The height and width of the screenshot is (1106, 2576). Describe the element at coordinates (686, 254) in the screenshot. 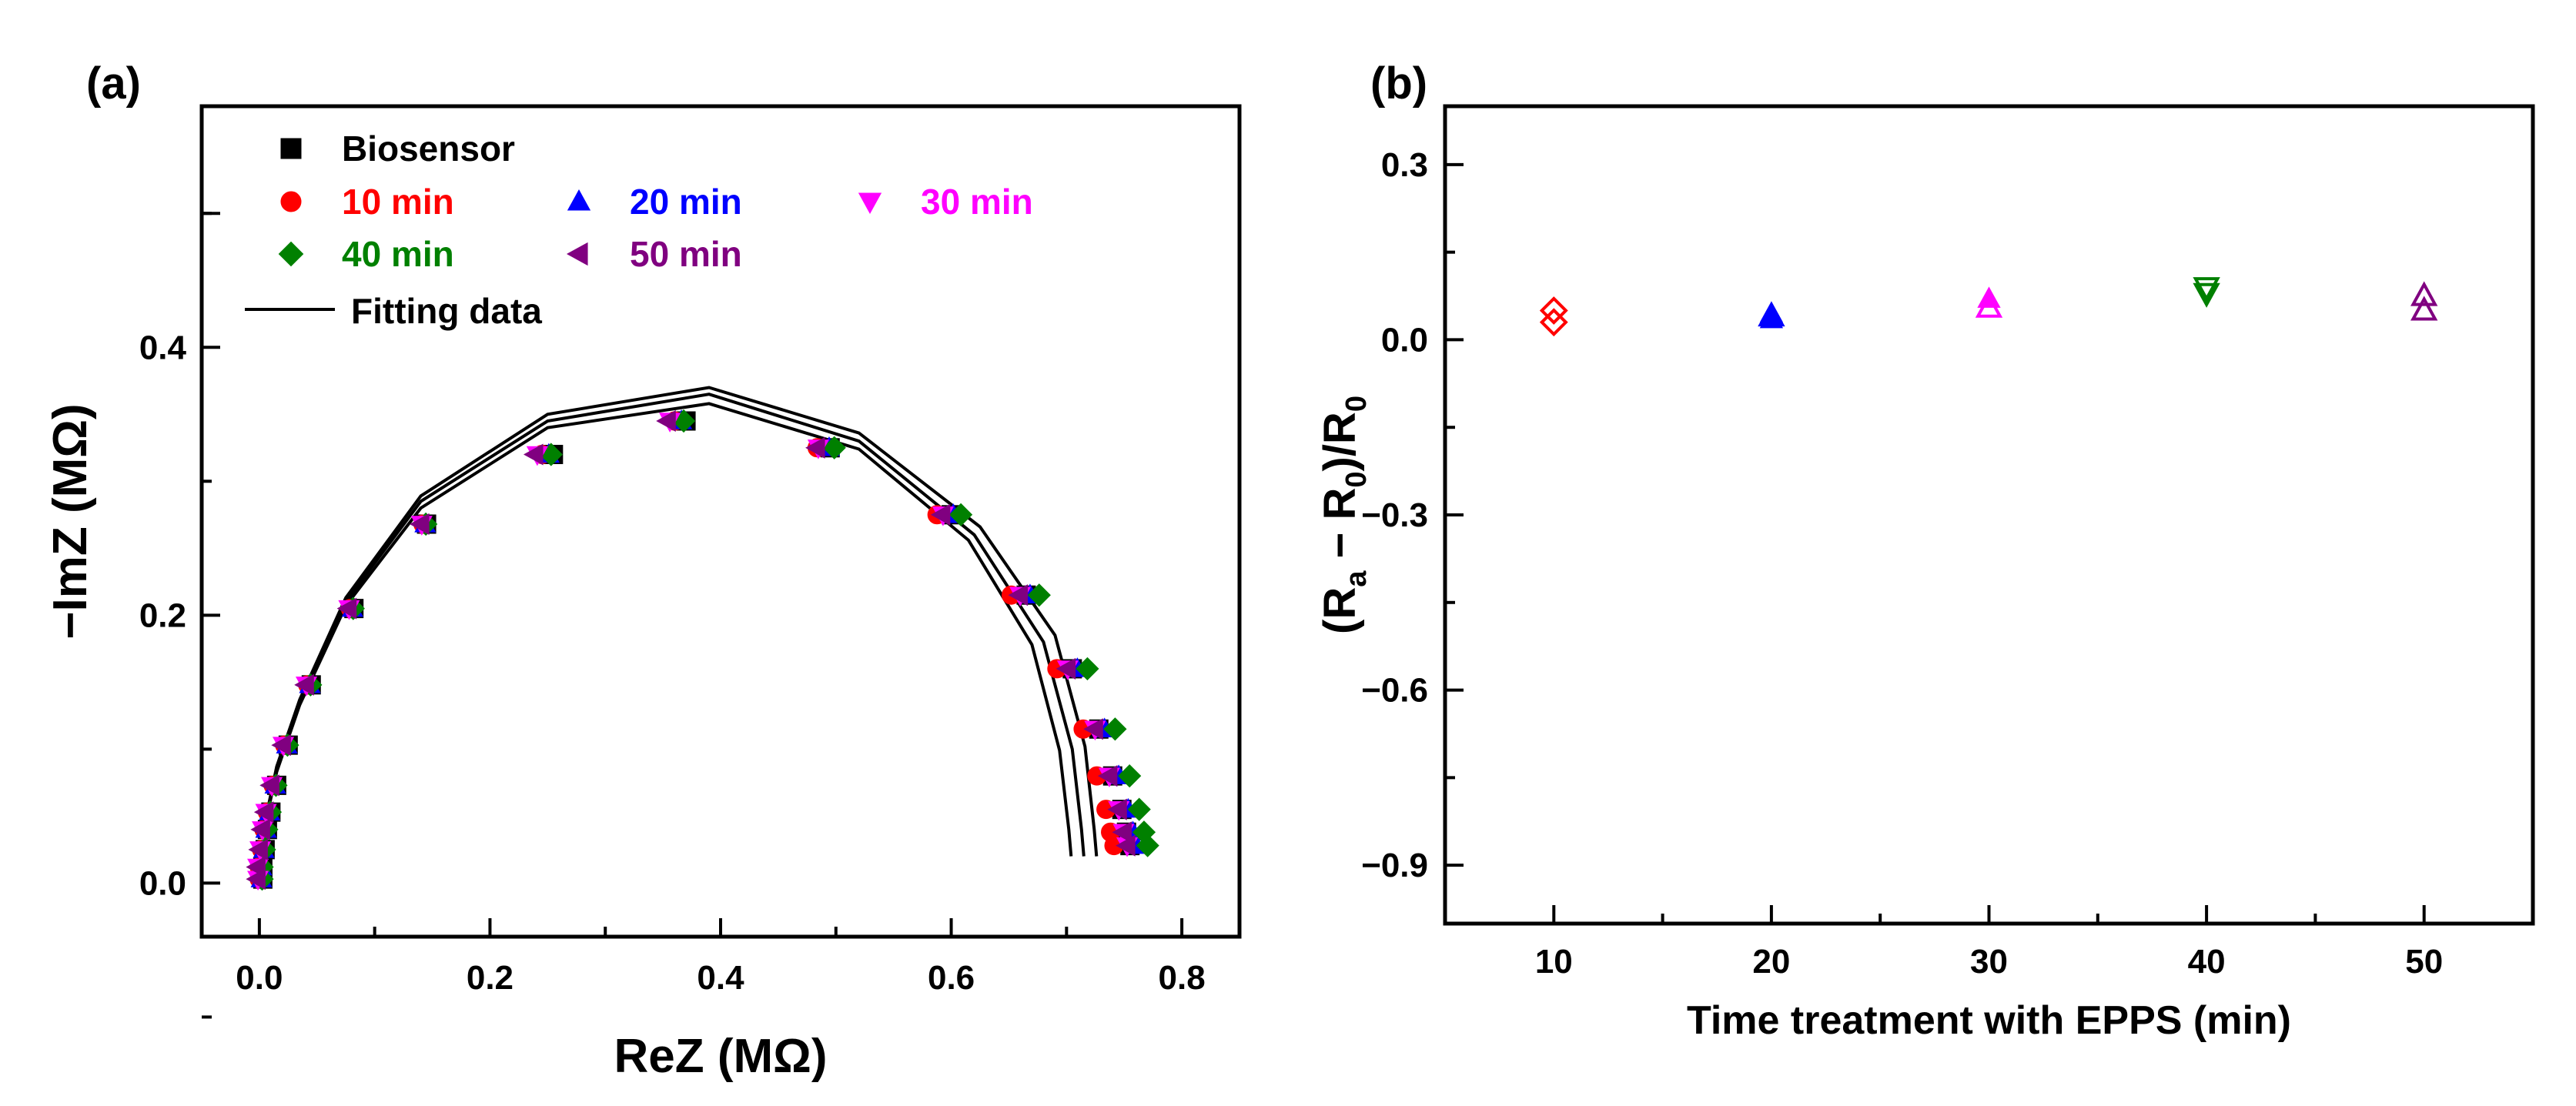

I see `legend-label: 50 min` at that location.